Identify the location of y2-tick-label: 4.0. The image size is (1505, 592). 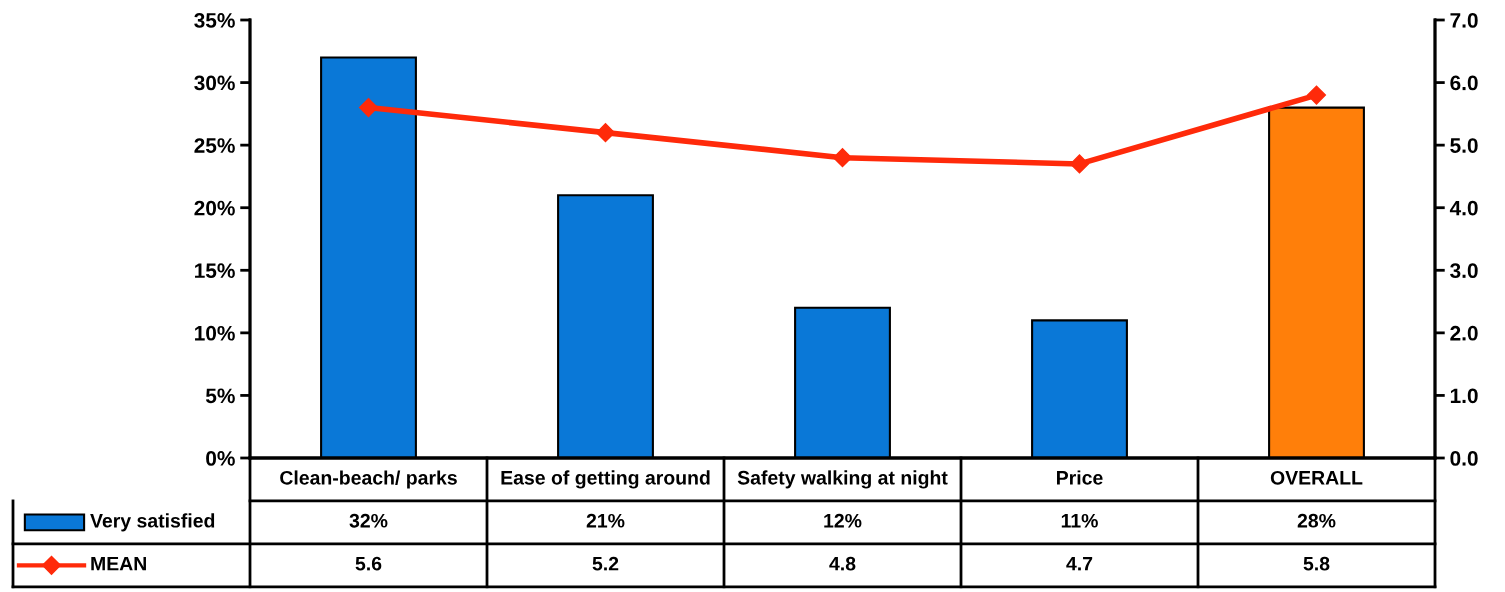
(1463, 208).